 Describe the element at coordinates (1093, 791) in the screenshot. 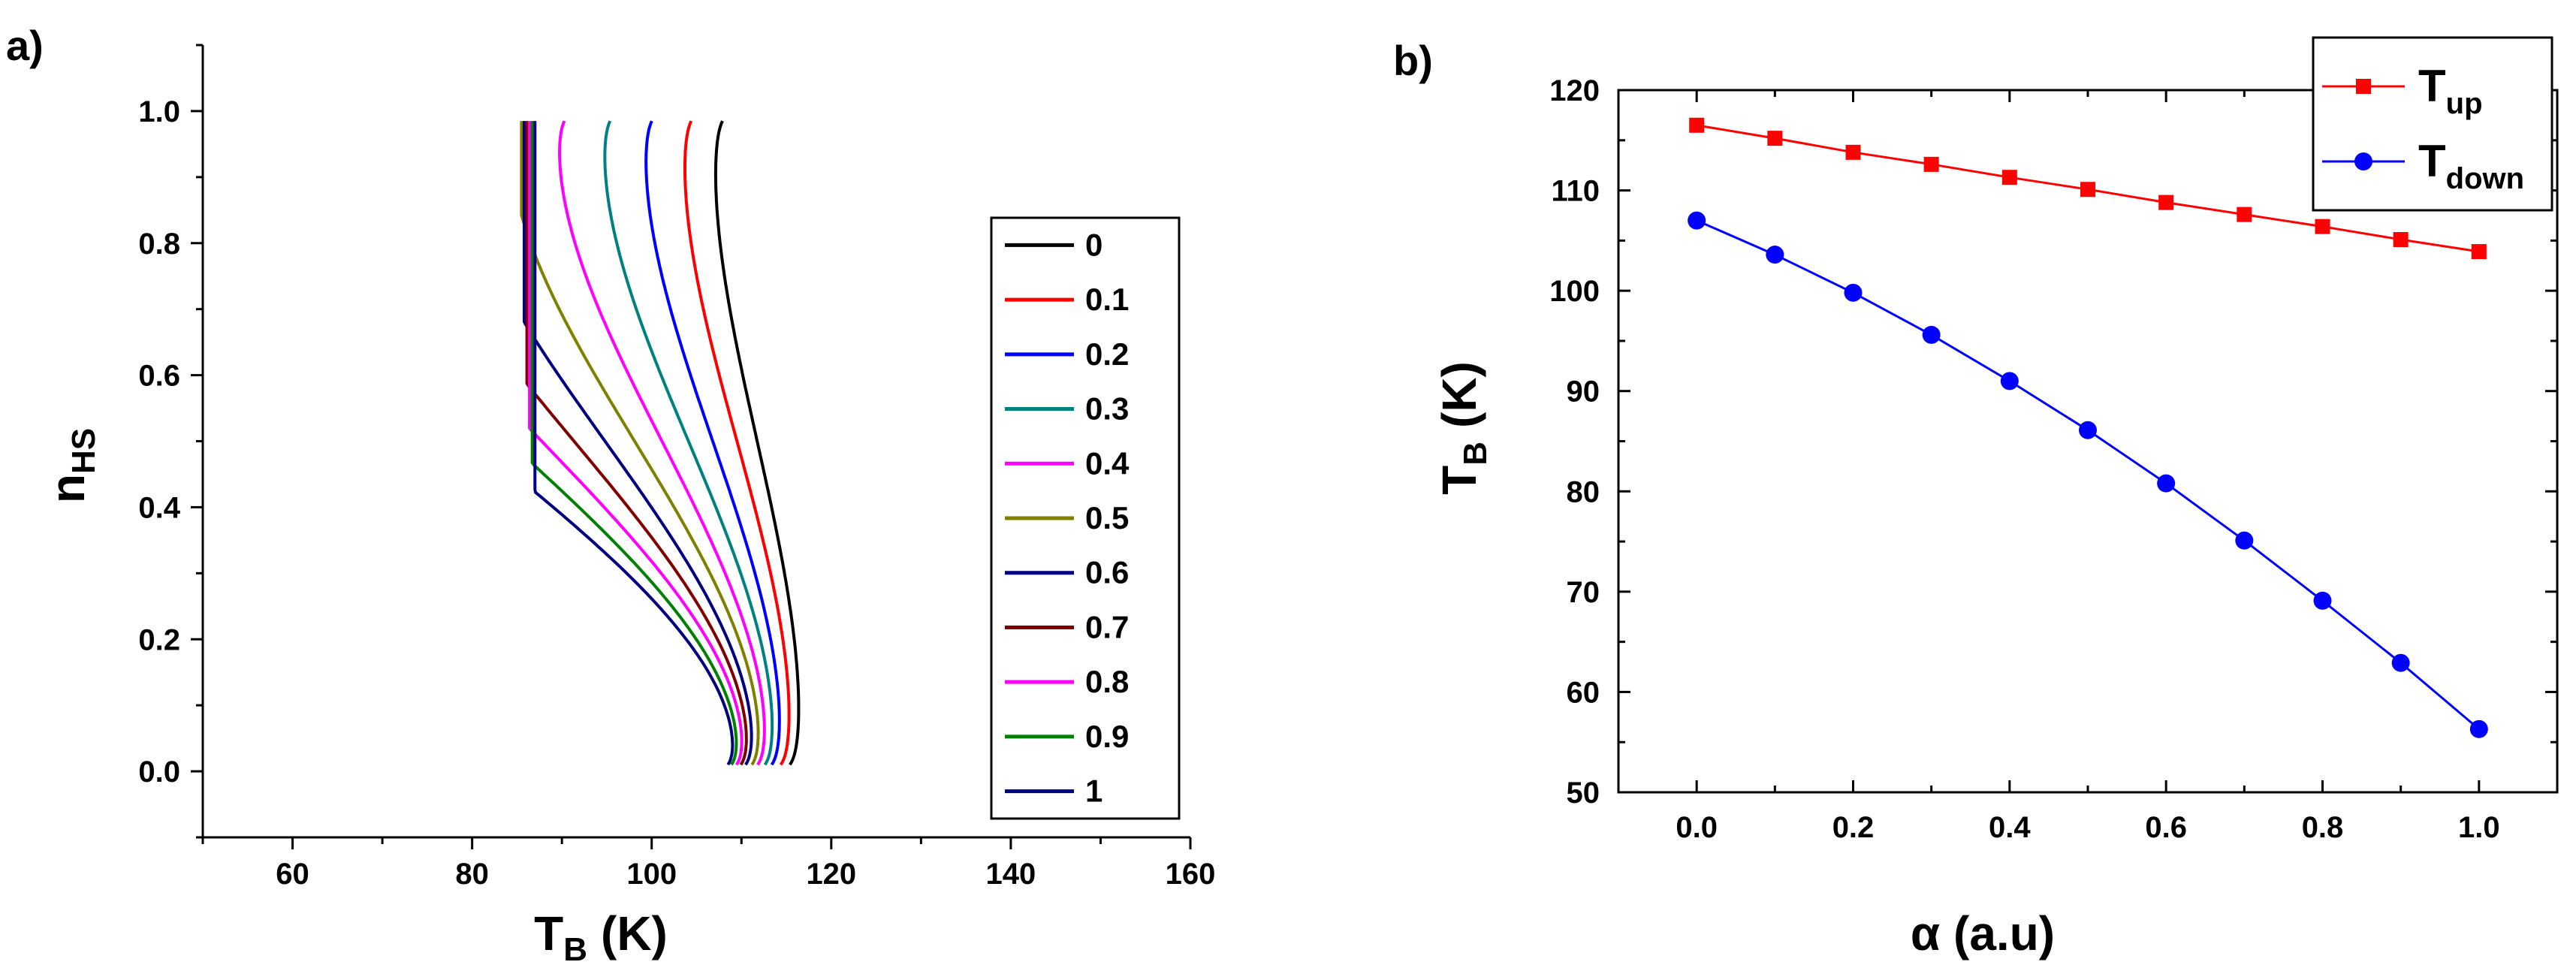

I see `chart-a-legend-label: 1` at that location.